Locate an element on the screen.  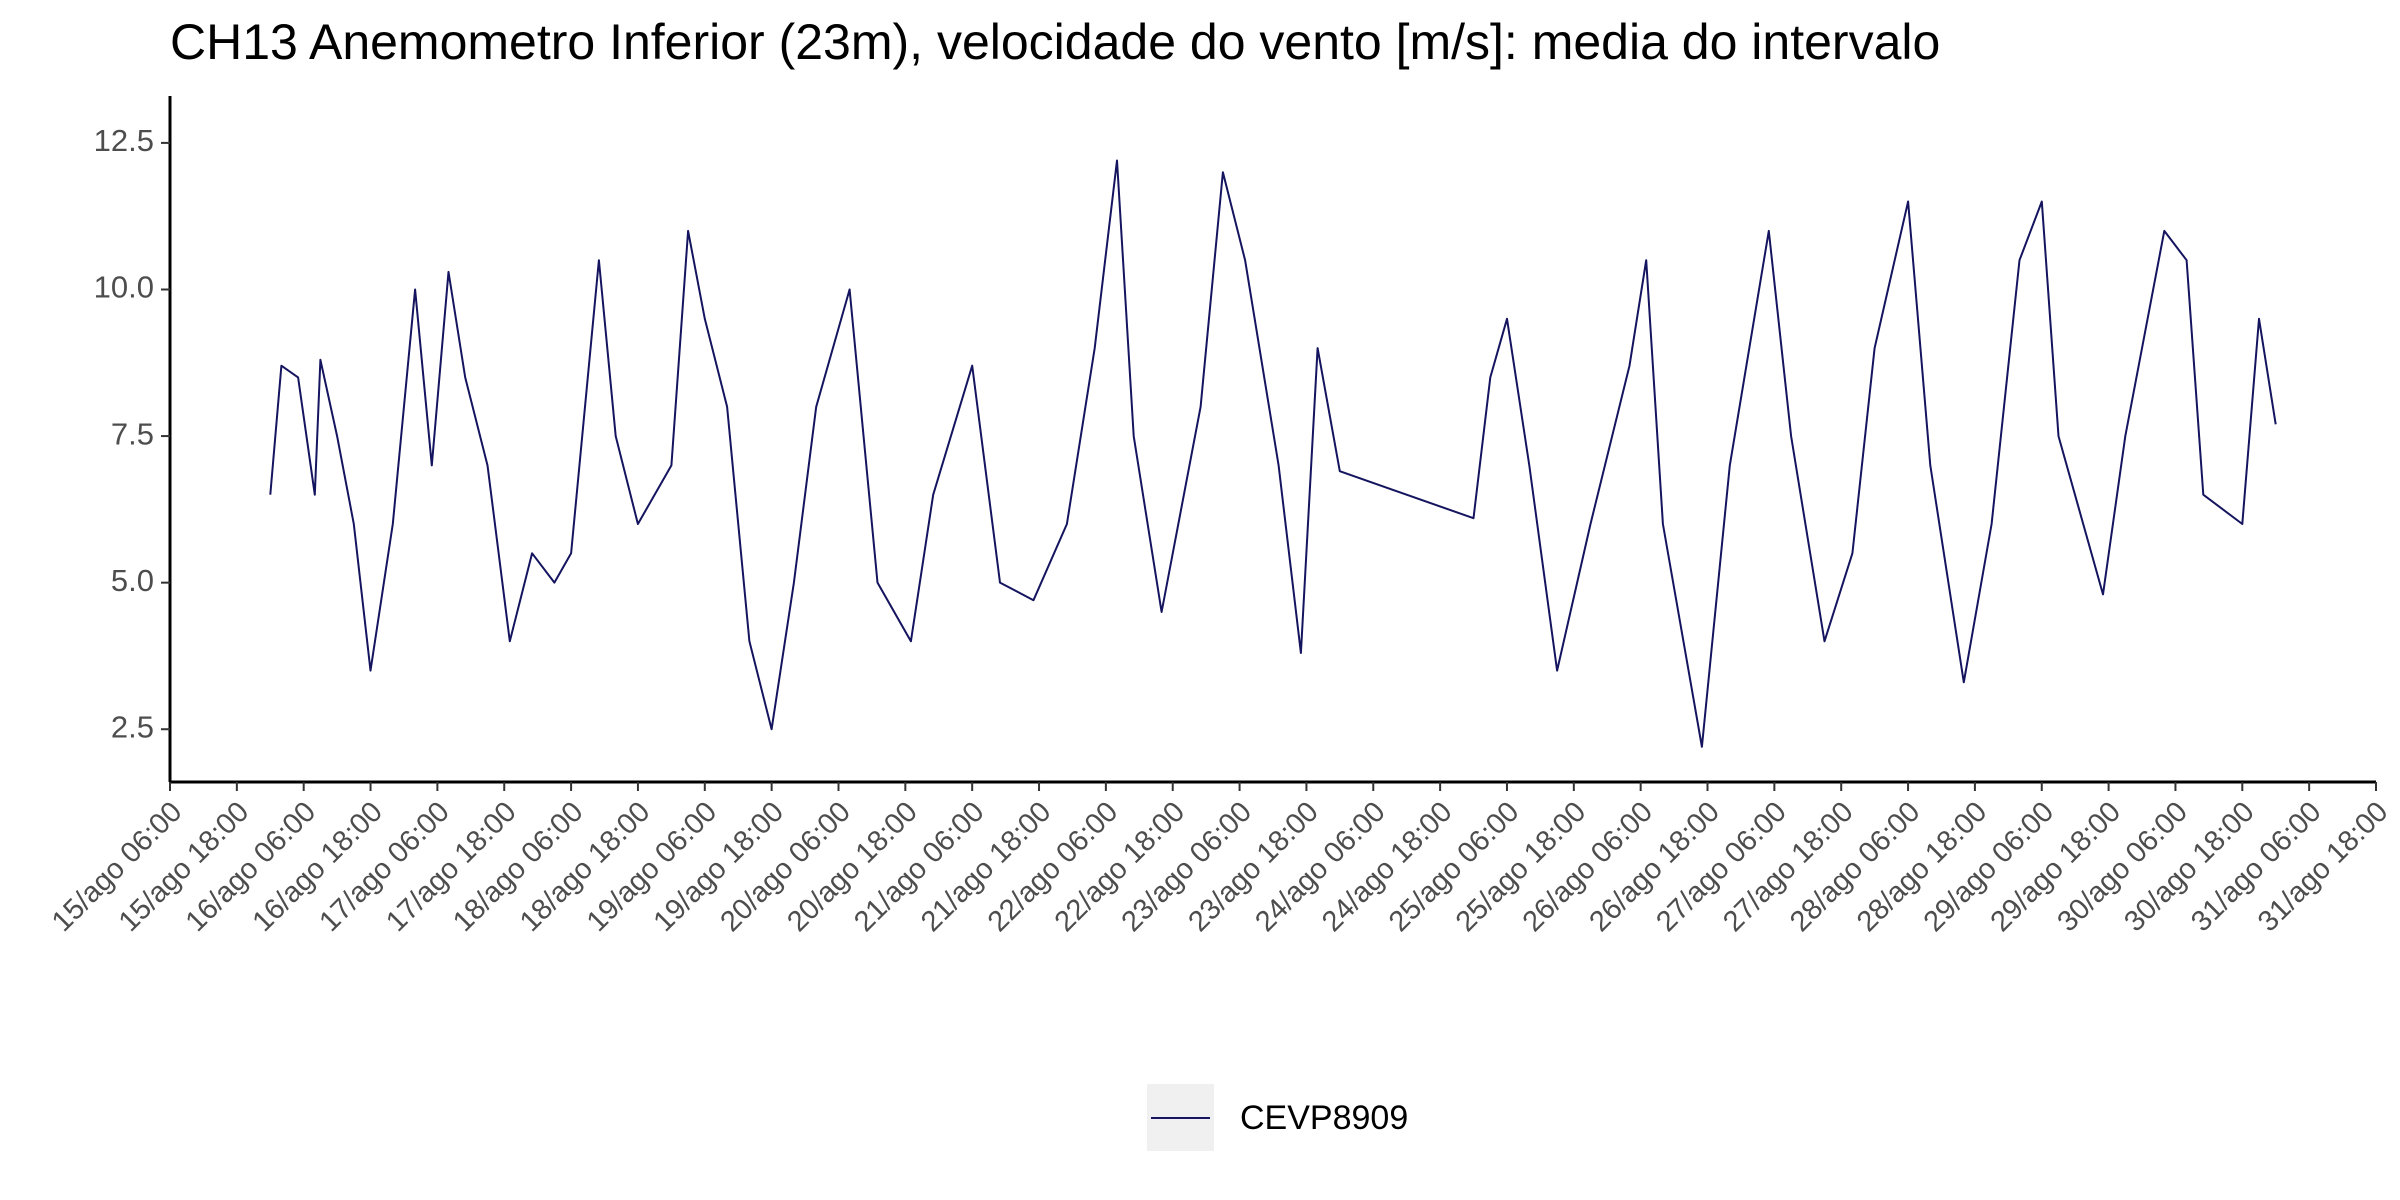
y-tick-label: 12.5 is located at coordinates (124, 140).